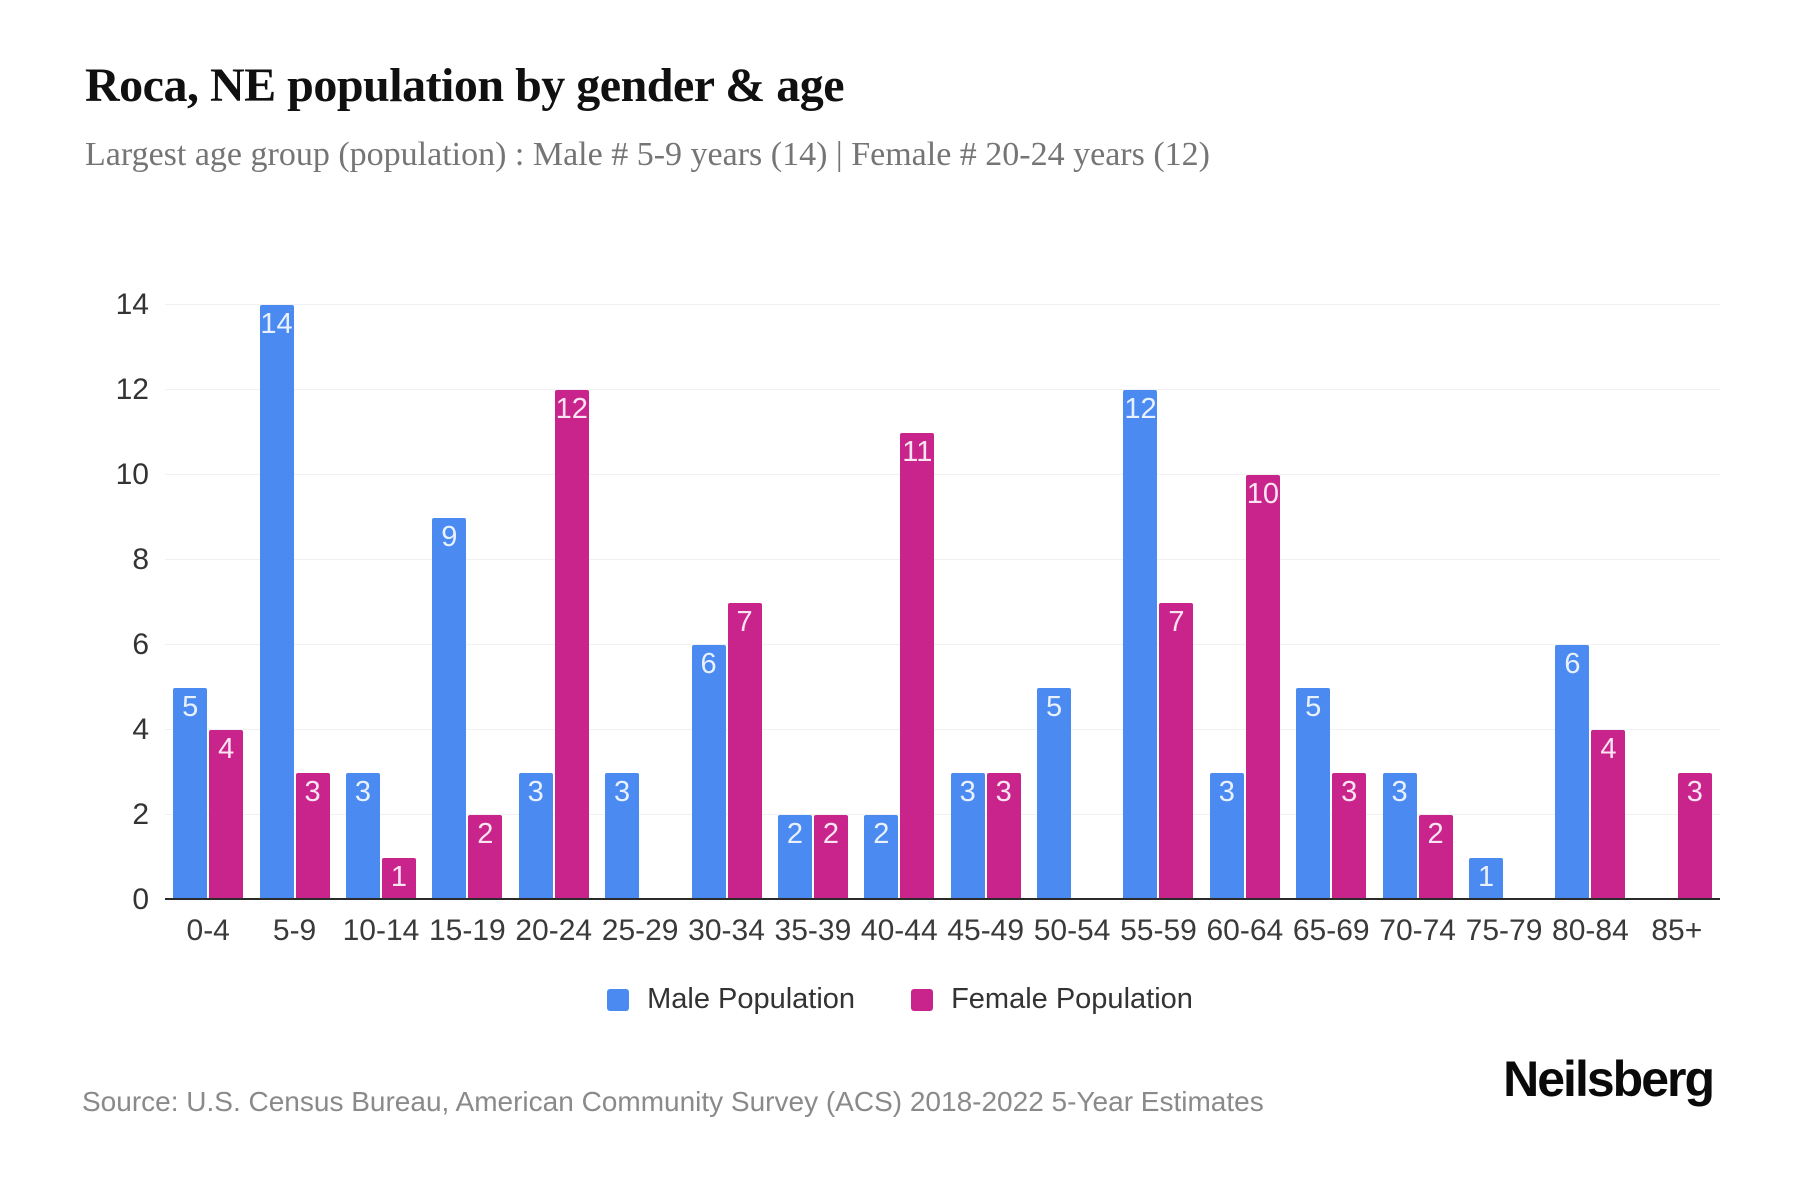  I want to click on y-axis-tick-0: 0, so click(140, 899).